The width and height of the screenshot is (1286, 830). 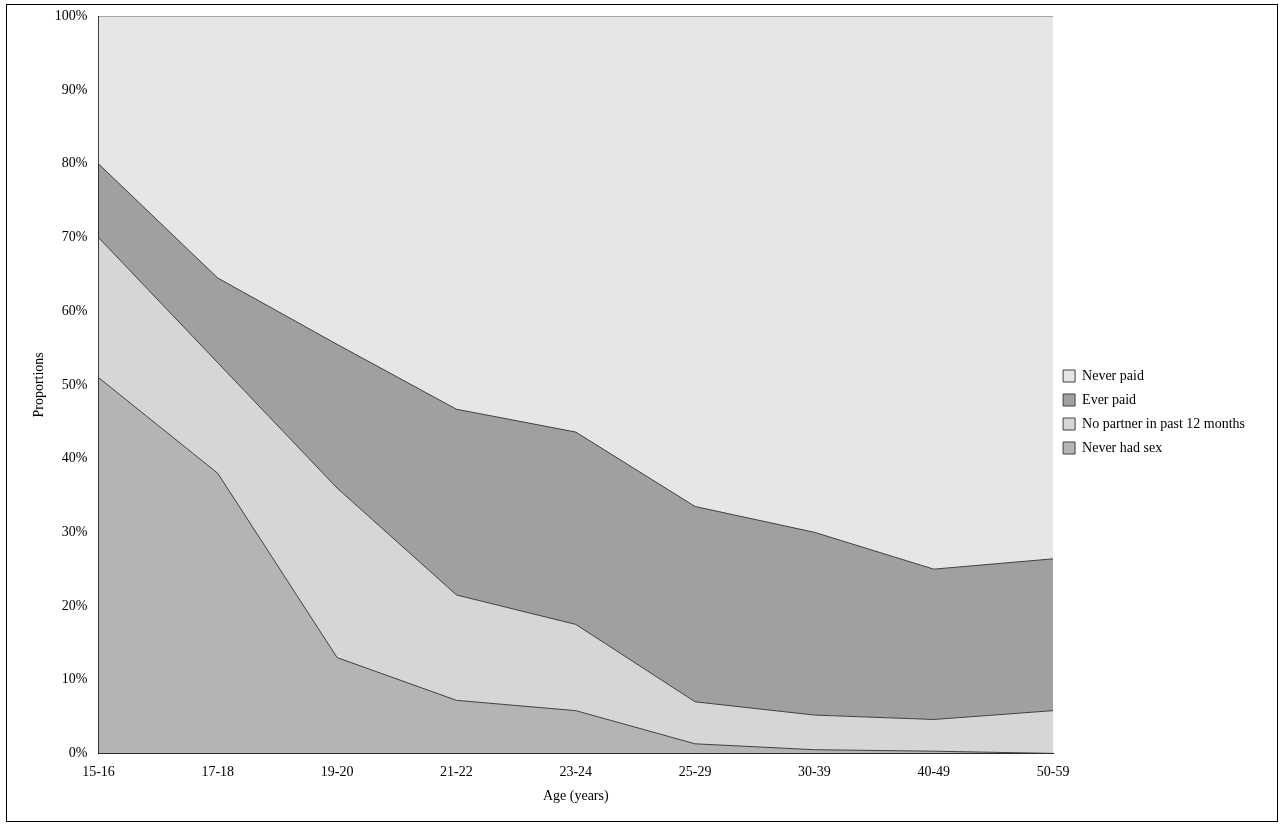 What do you see at coordinates (218, 772) in the screenshot?
I see `x-tick-label: 17-18` at bounding box center [218, 772].